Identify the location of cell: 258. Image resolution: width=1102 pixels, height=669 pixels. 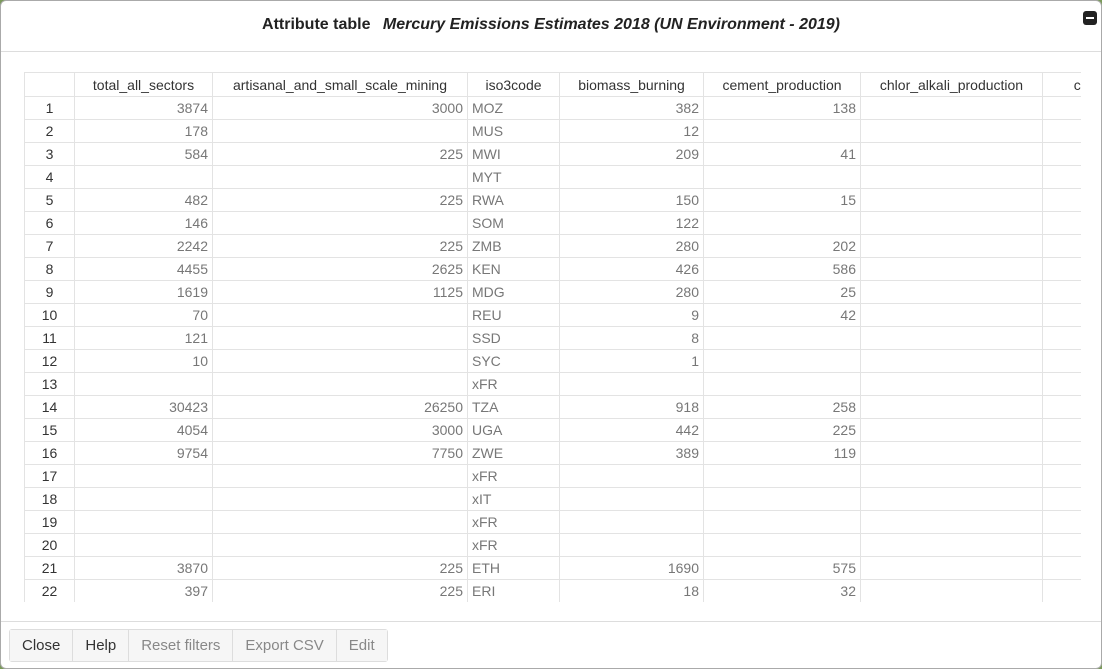
(782, 407).